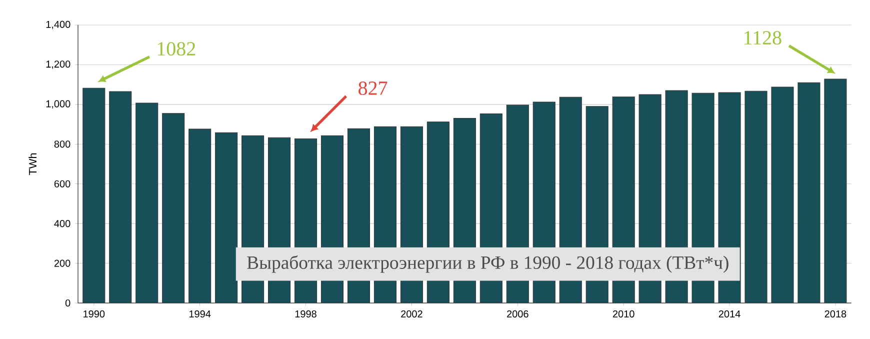 This screenshot has width=870, height=339. Describe the element at coordinates (729, 314) in the screenshot. I see `x-tick-label: 2014` at that location.